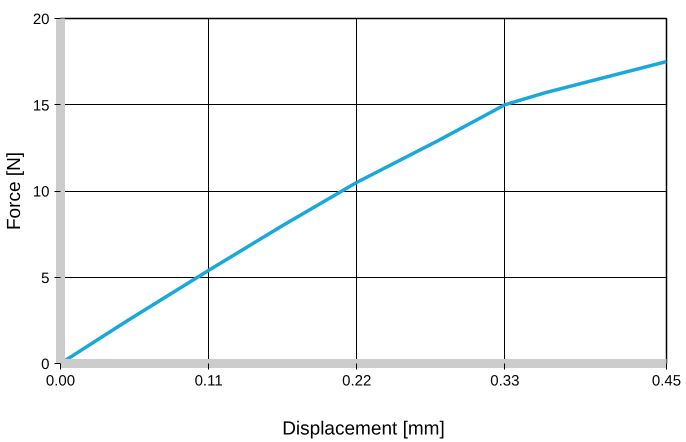 The height and width of the screenshot is (442, 686). What do you see at coordinates (14, 191) in the screenshot?
I see `y-axis-title: Force [N]` at bounding box center [14, 191].